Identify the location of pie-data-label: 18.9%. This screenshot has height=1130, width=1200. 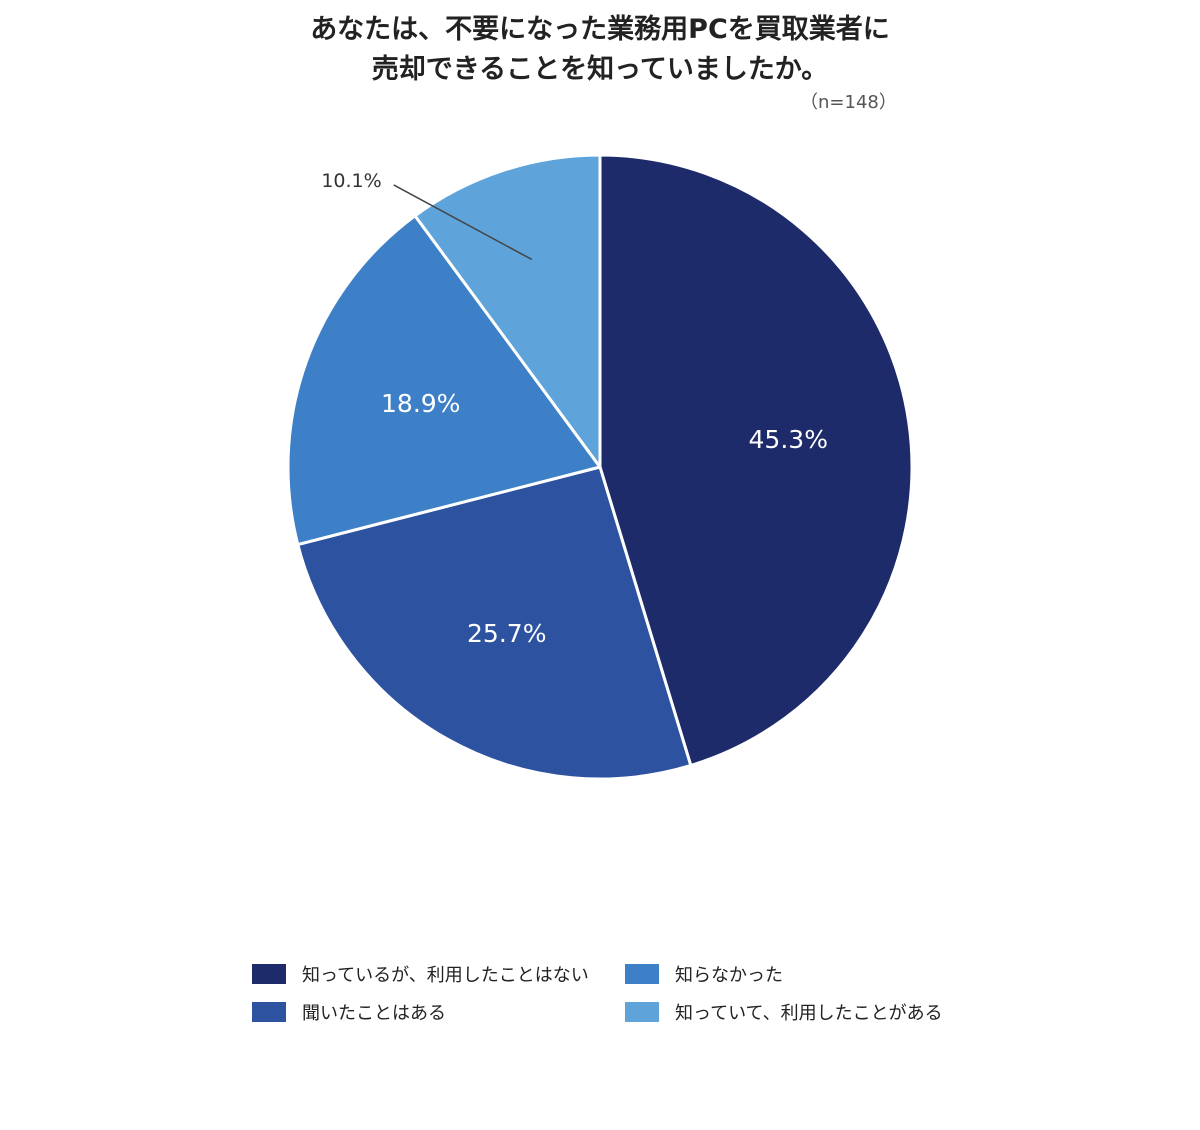
(420, 403).